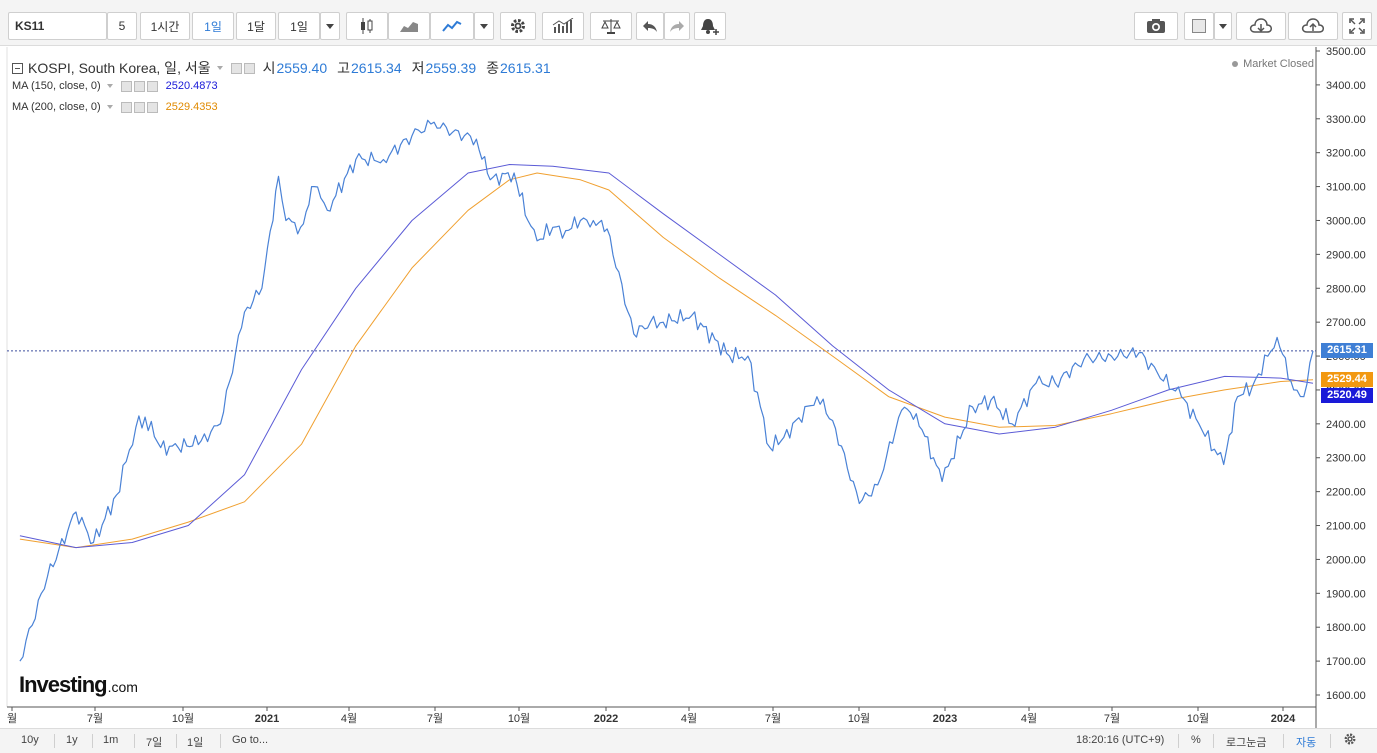 This screenshot has width=1377, height=753. What do you see at coordinates (122, 26) in the screenshot?
I see `interval-5min-button: 5` at bounding box center [122, 26].